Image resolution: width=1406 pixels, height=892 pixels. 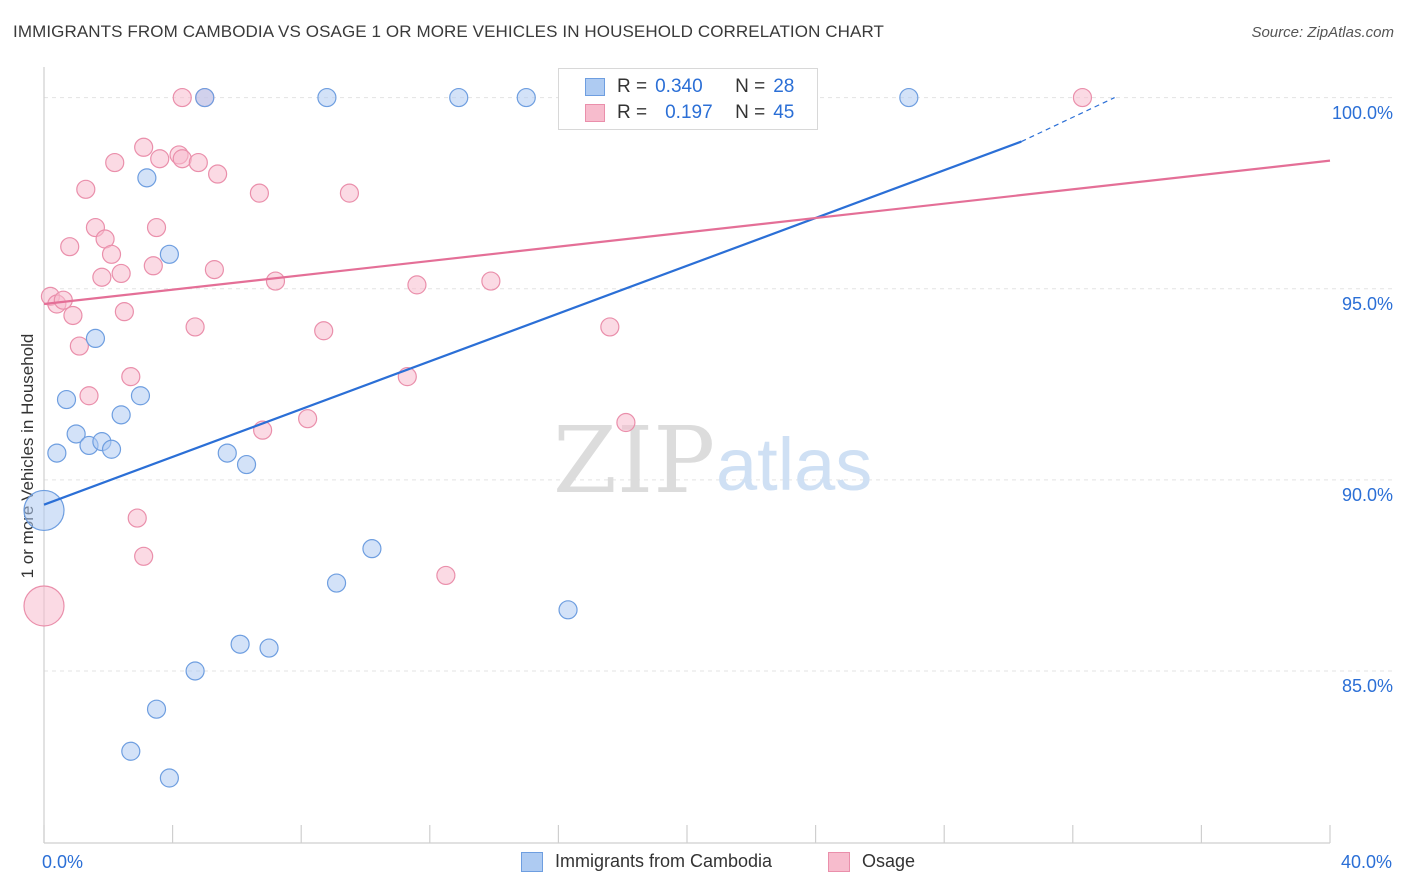 I want to click on x-tick-label-min: 0.0%, so click(x=63, y=862).